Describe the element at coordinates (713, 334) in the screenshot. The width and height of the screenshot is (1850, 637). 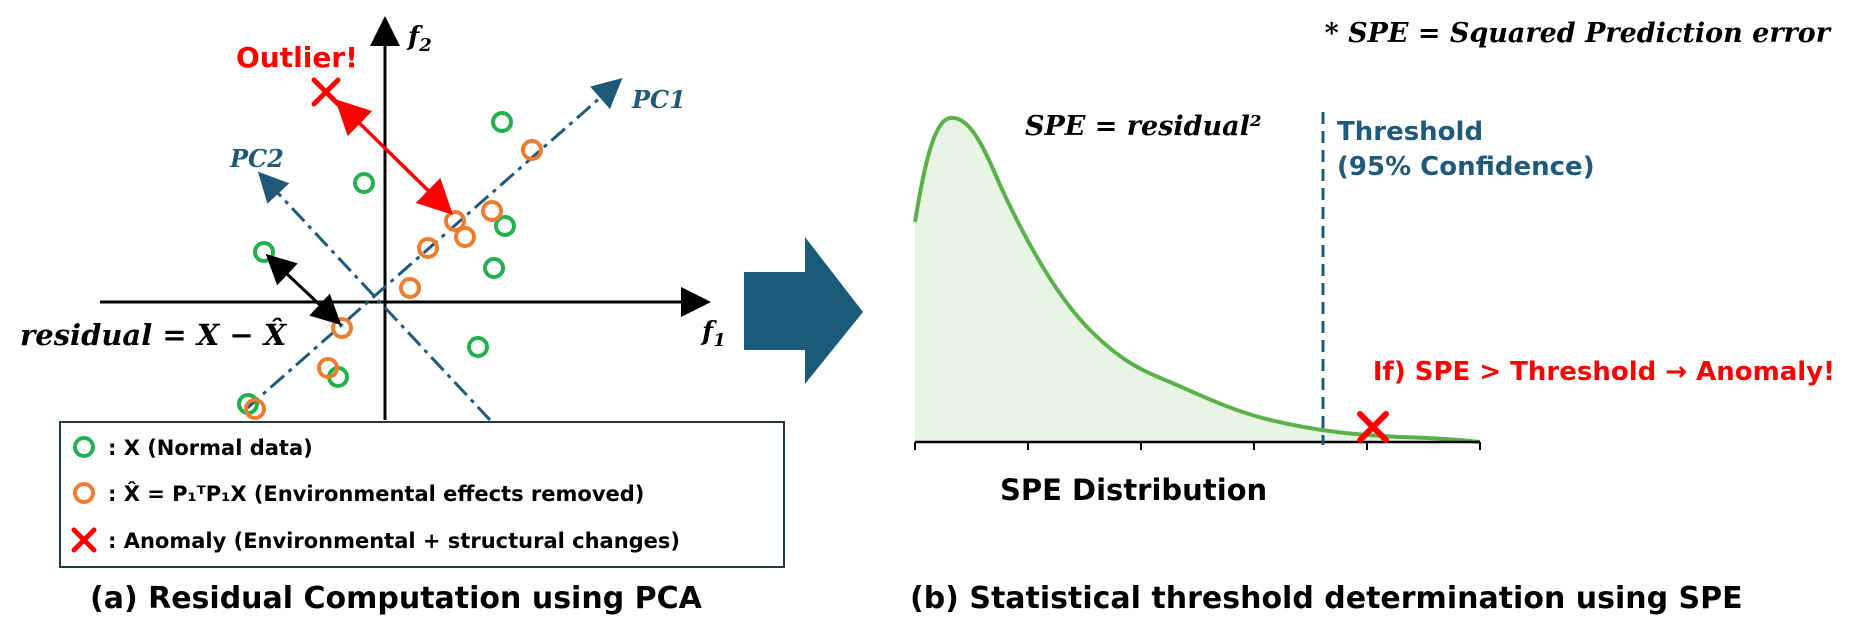
I see `f1-axis-label: f1` at that location.